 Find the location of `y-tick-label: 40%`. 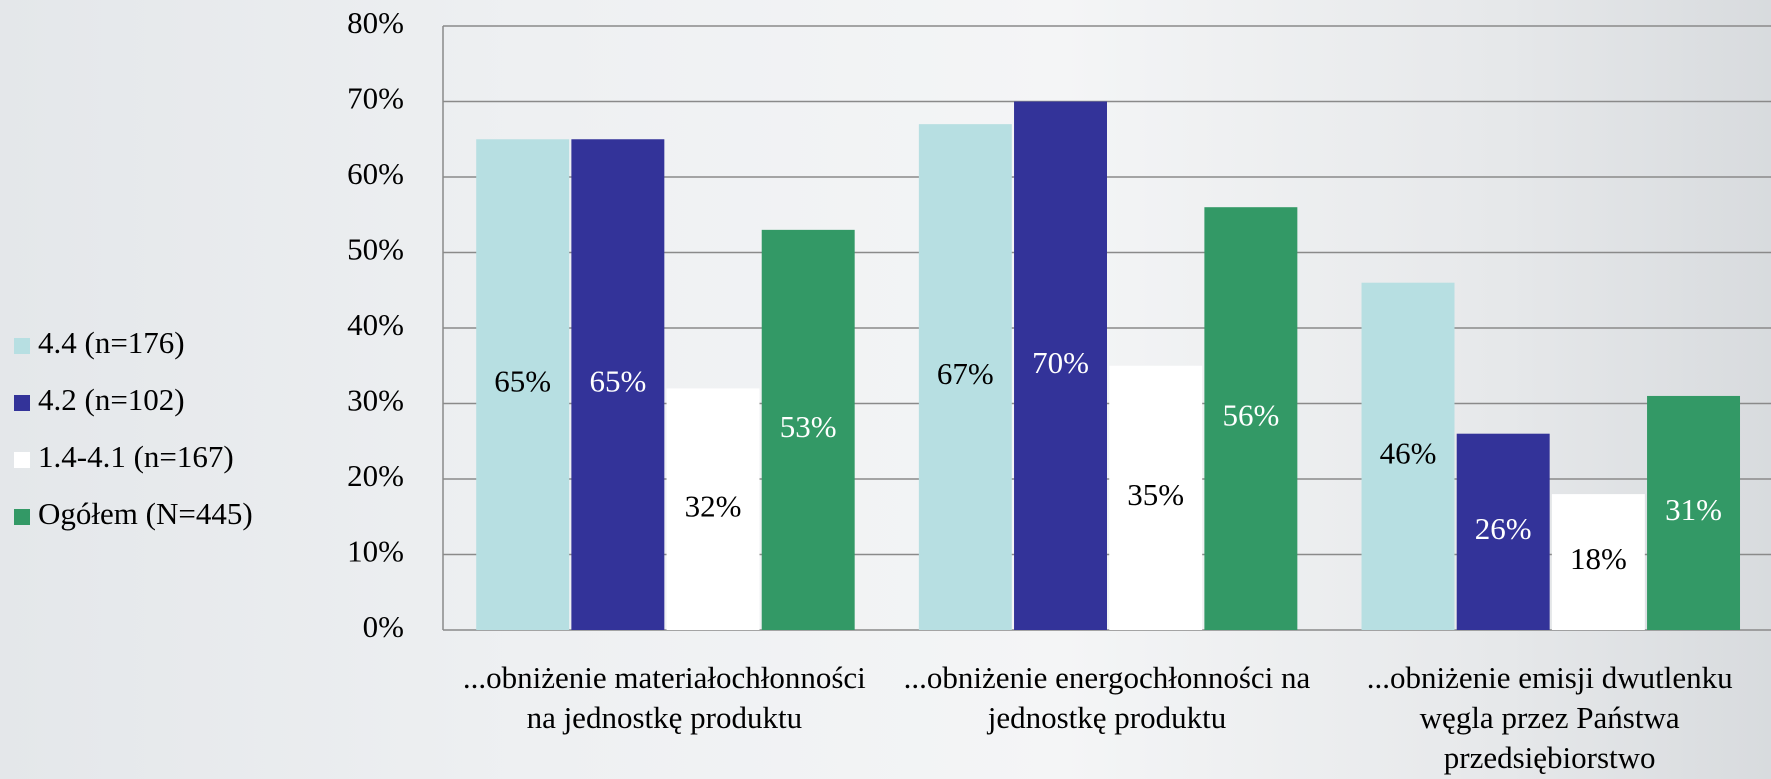

y-tick-label: 40% is located at coordinates (375, 324).